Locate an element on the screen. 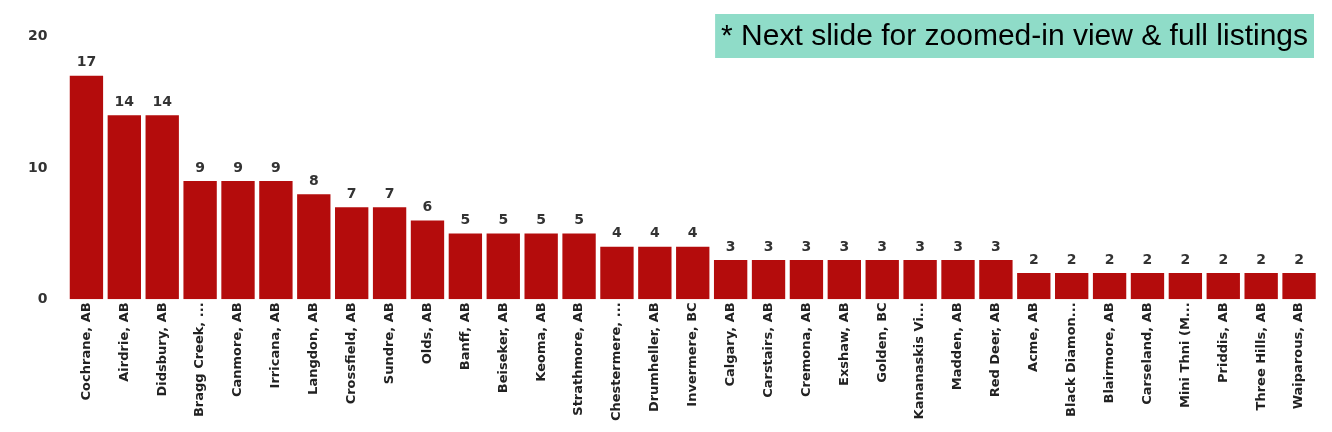 The image size is (1332, 432). x-tick-label: Priddis, AB is located at coordinates (1222, 342).